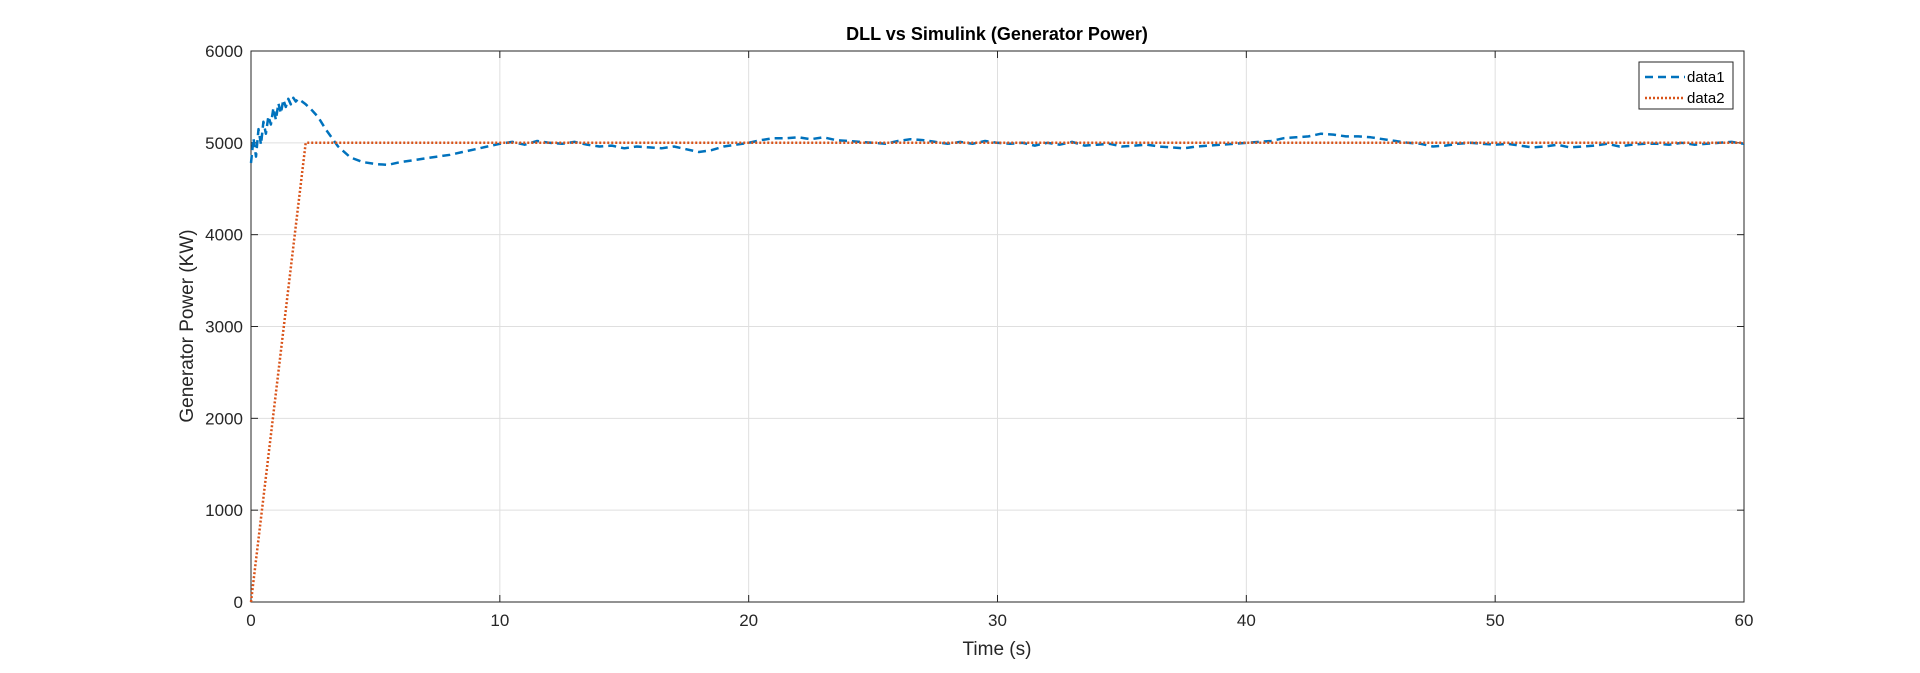 Image resolution: width=1920 pixels, height=673 pixels. What do you see at coordinates (224, 235) in the screenshot?
I see `y-tick-label: 4000` at bounding box center [224, 235].